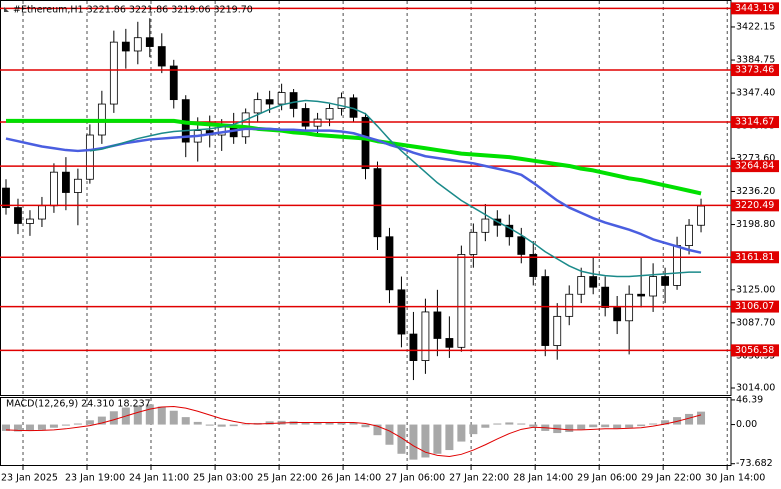 The image size is (781, 489). Describe the element at coordinates (78, 404) in the screenshot. I see `macd-title: MACD(12,26,9) 24.310 18.237` at that location.